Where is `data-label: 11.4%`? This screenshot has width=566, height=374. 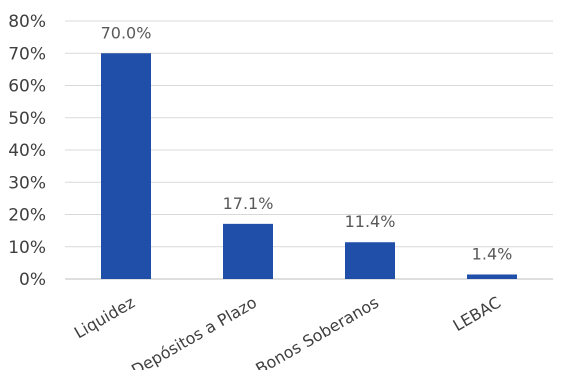 data-label: 11.4% is located at coordinates (370, 221).